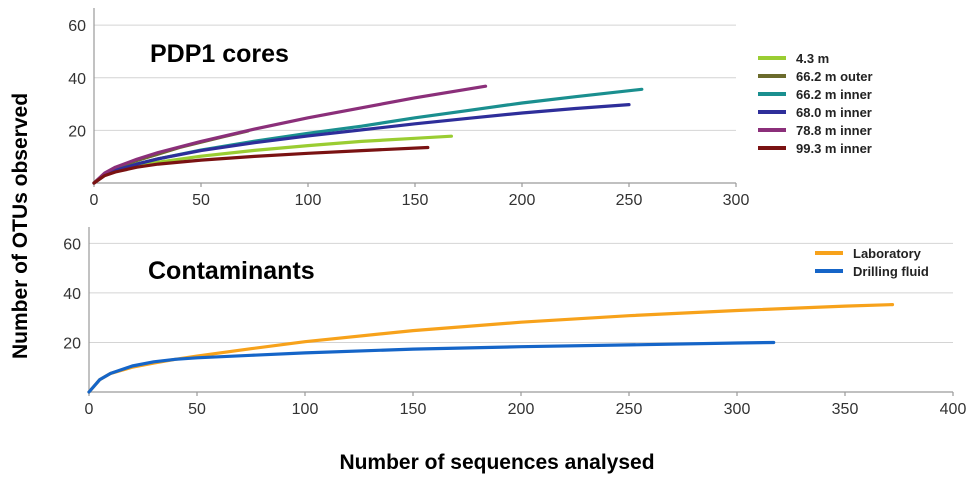 The image size is (970, 479). Describe the element at coordinates (231, 271) in the screenshot. I see `panel-title: Contaminants` at that location.